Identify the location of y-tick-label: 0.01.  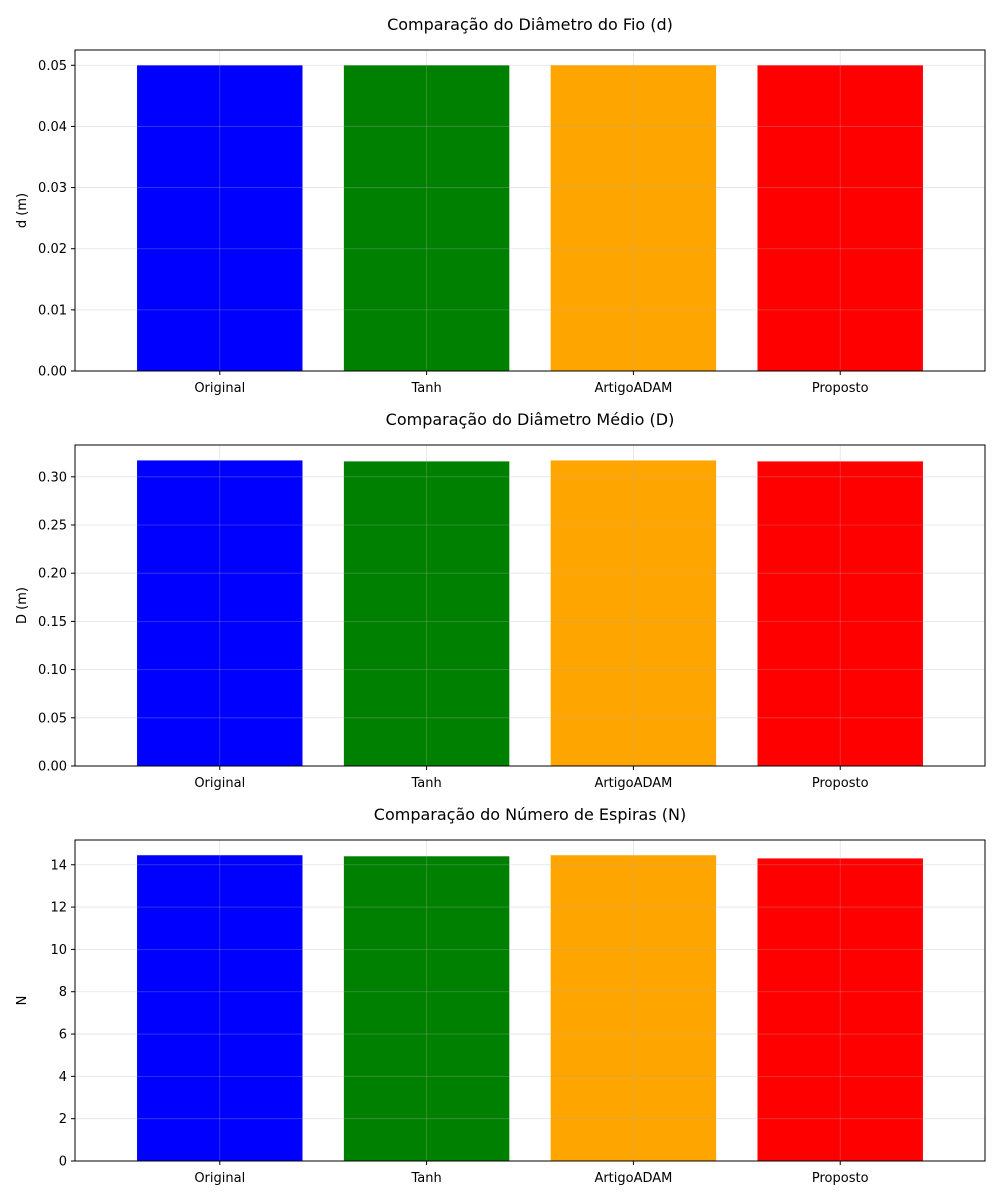
(52, 310).